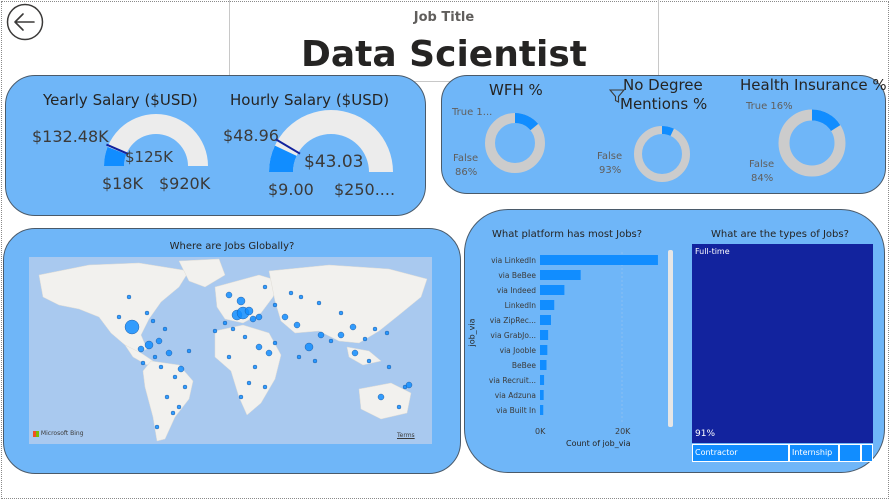 The image size is (891, 503). I want to click on hourly-salary-value: $43.03, so click(334, 162).